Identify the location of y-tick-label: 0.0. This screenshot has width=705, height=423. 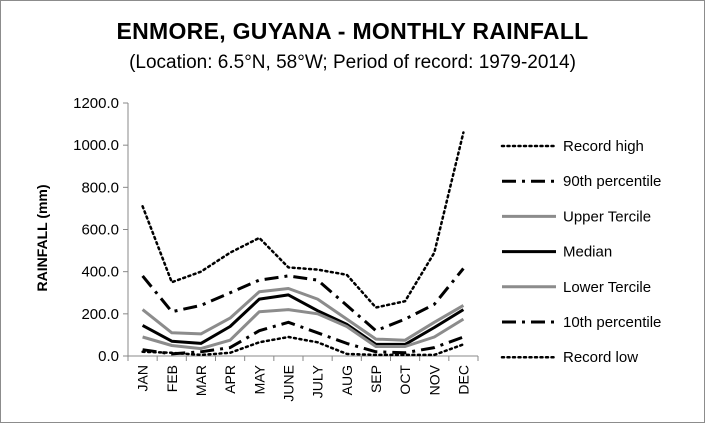
(108, 356).